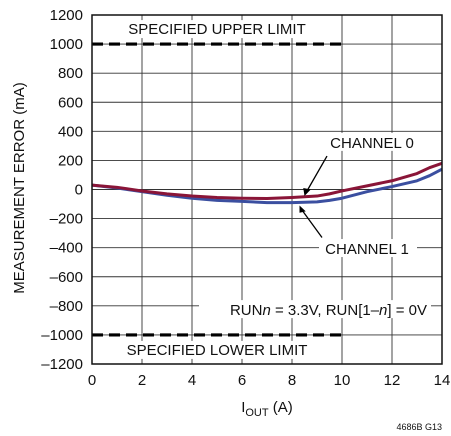  Describe the element at coordinates (316, 174) in the screenshot. I see `channel-0-arrow` at that location.